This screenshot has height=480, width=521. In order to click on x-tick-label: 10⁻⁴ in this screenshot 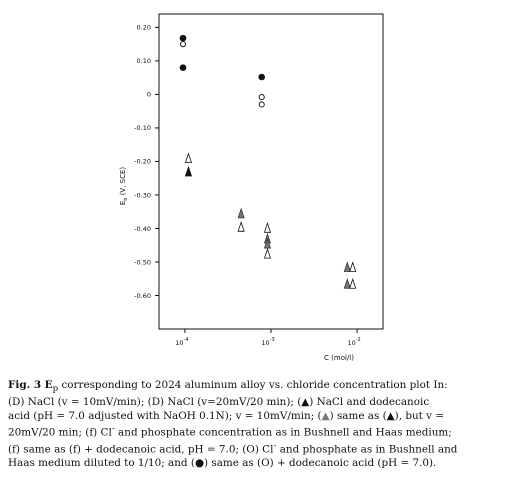, I will do `click(181, 342)`.